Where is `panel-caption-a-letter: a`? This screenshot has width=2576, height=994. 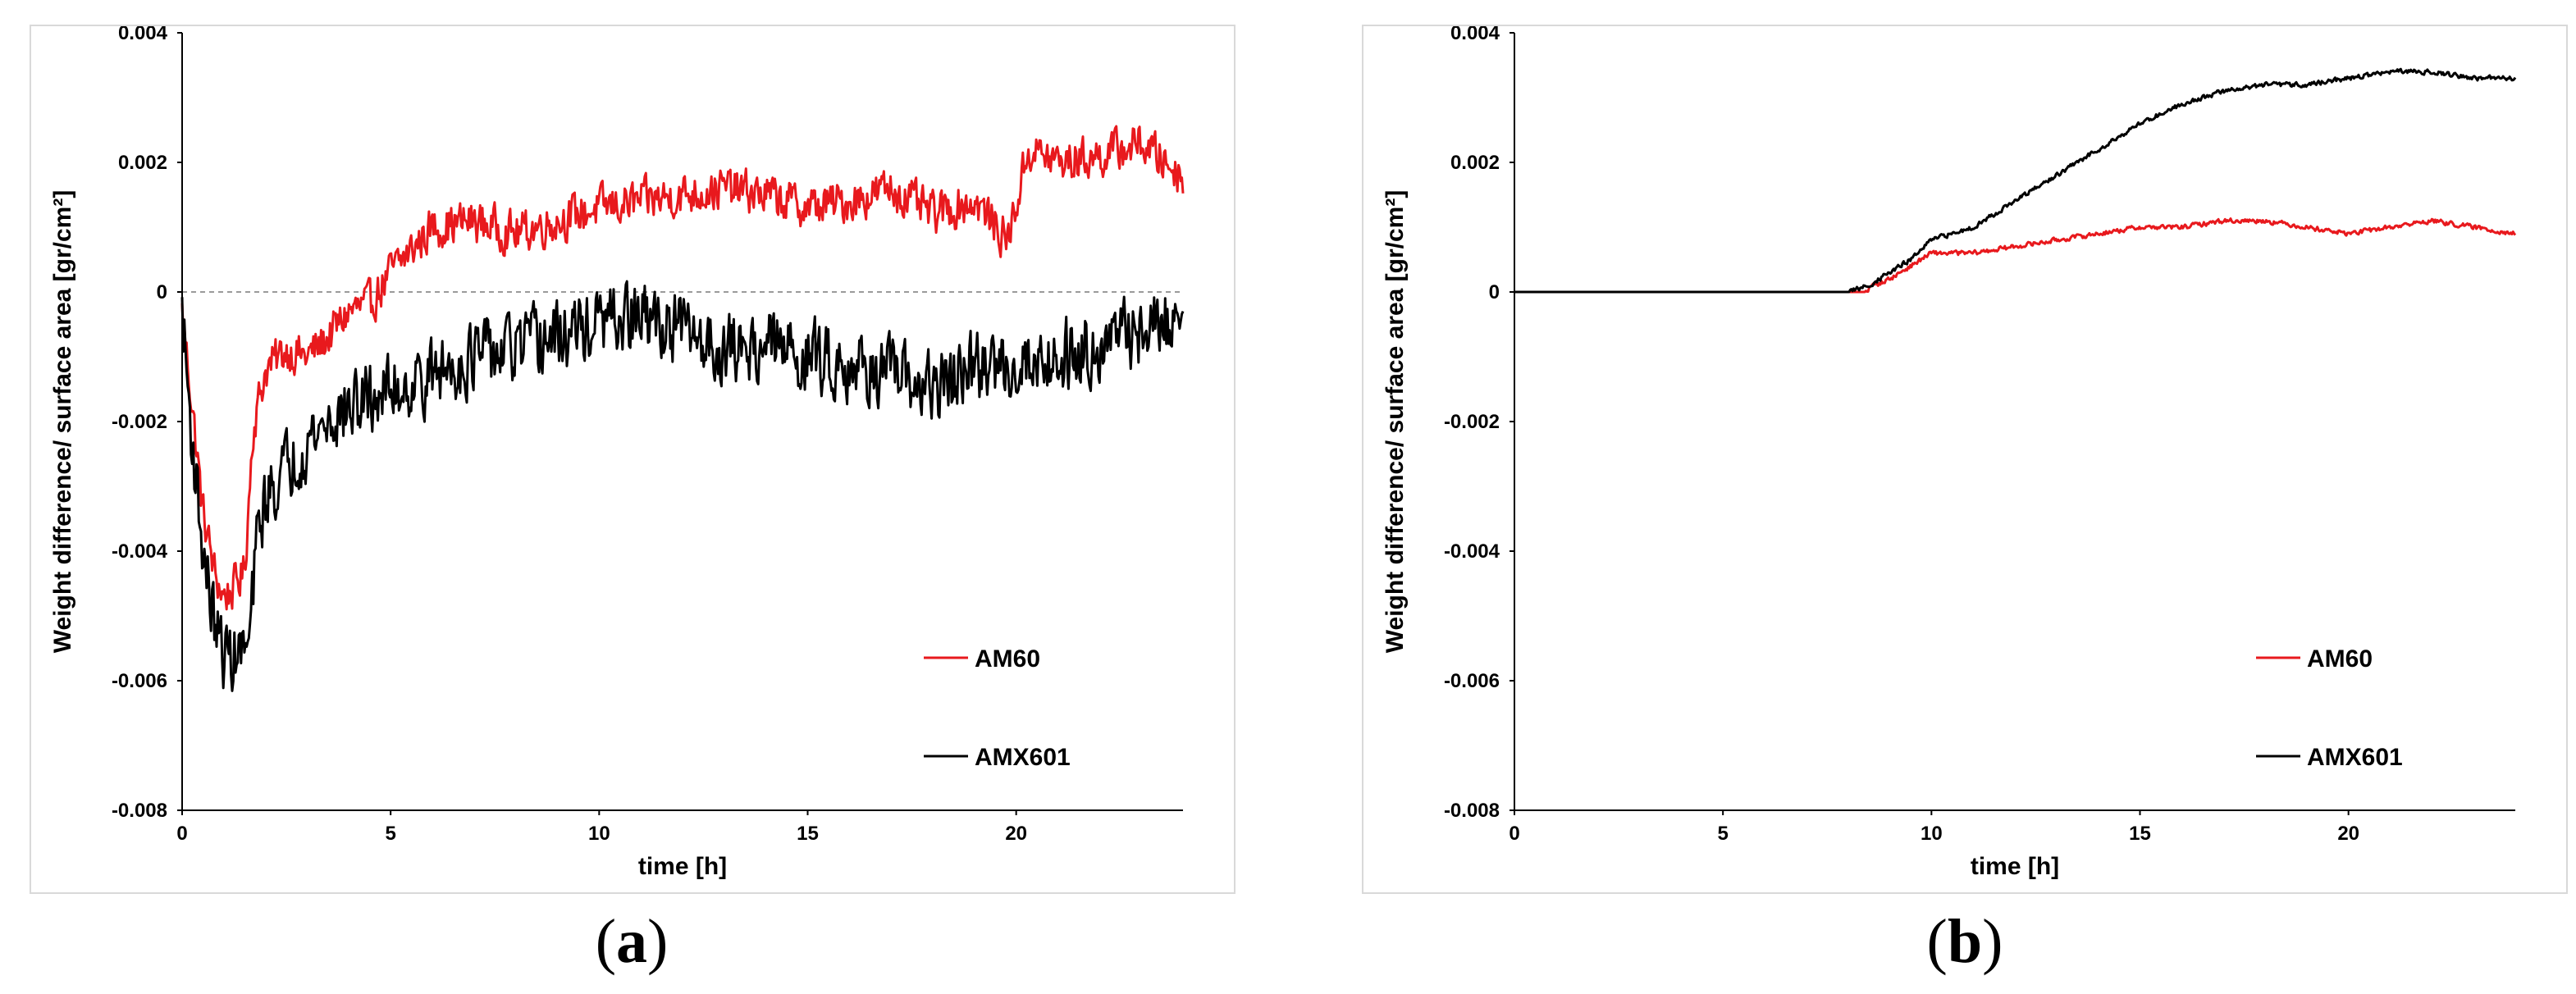 panel-caption-a-letter: a is located at coordinates (632, 941).